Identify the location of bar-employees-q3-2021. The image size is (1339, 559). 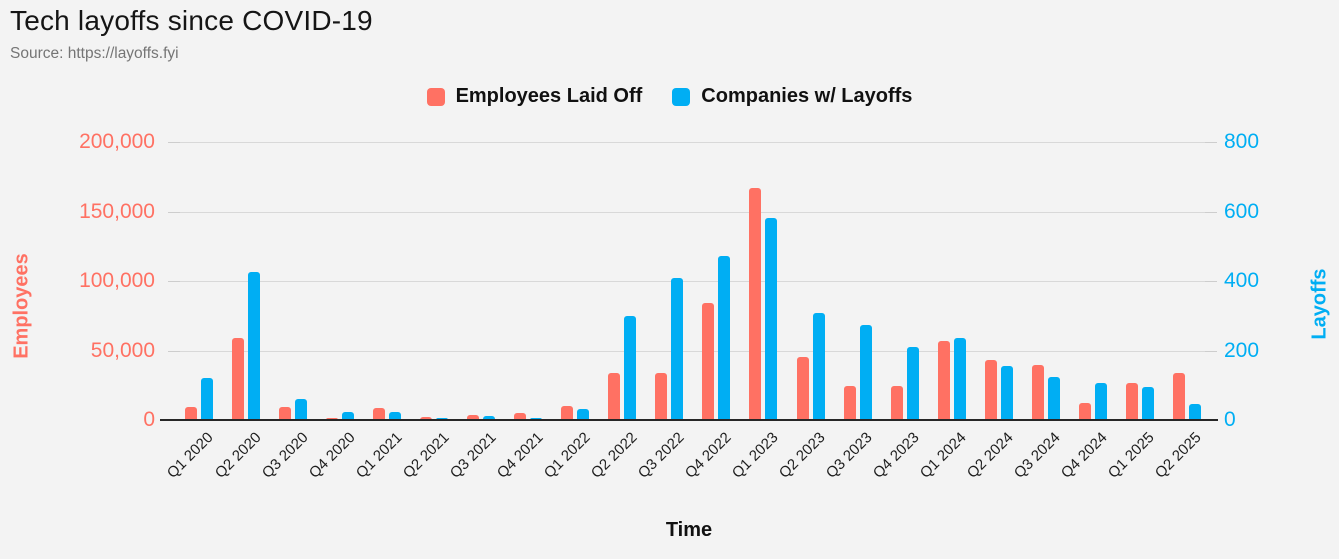
(473, 417).